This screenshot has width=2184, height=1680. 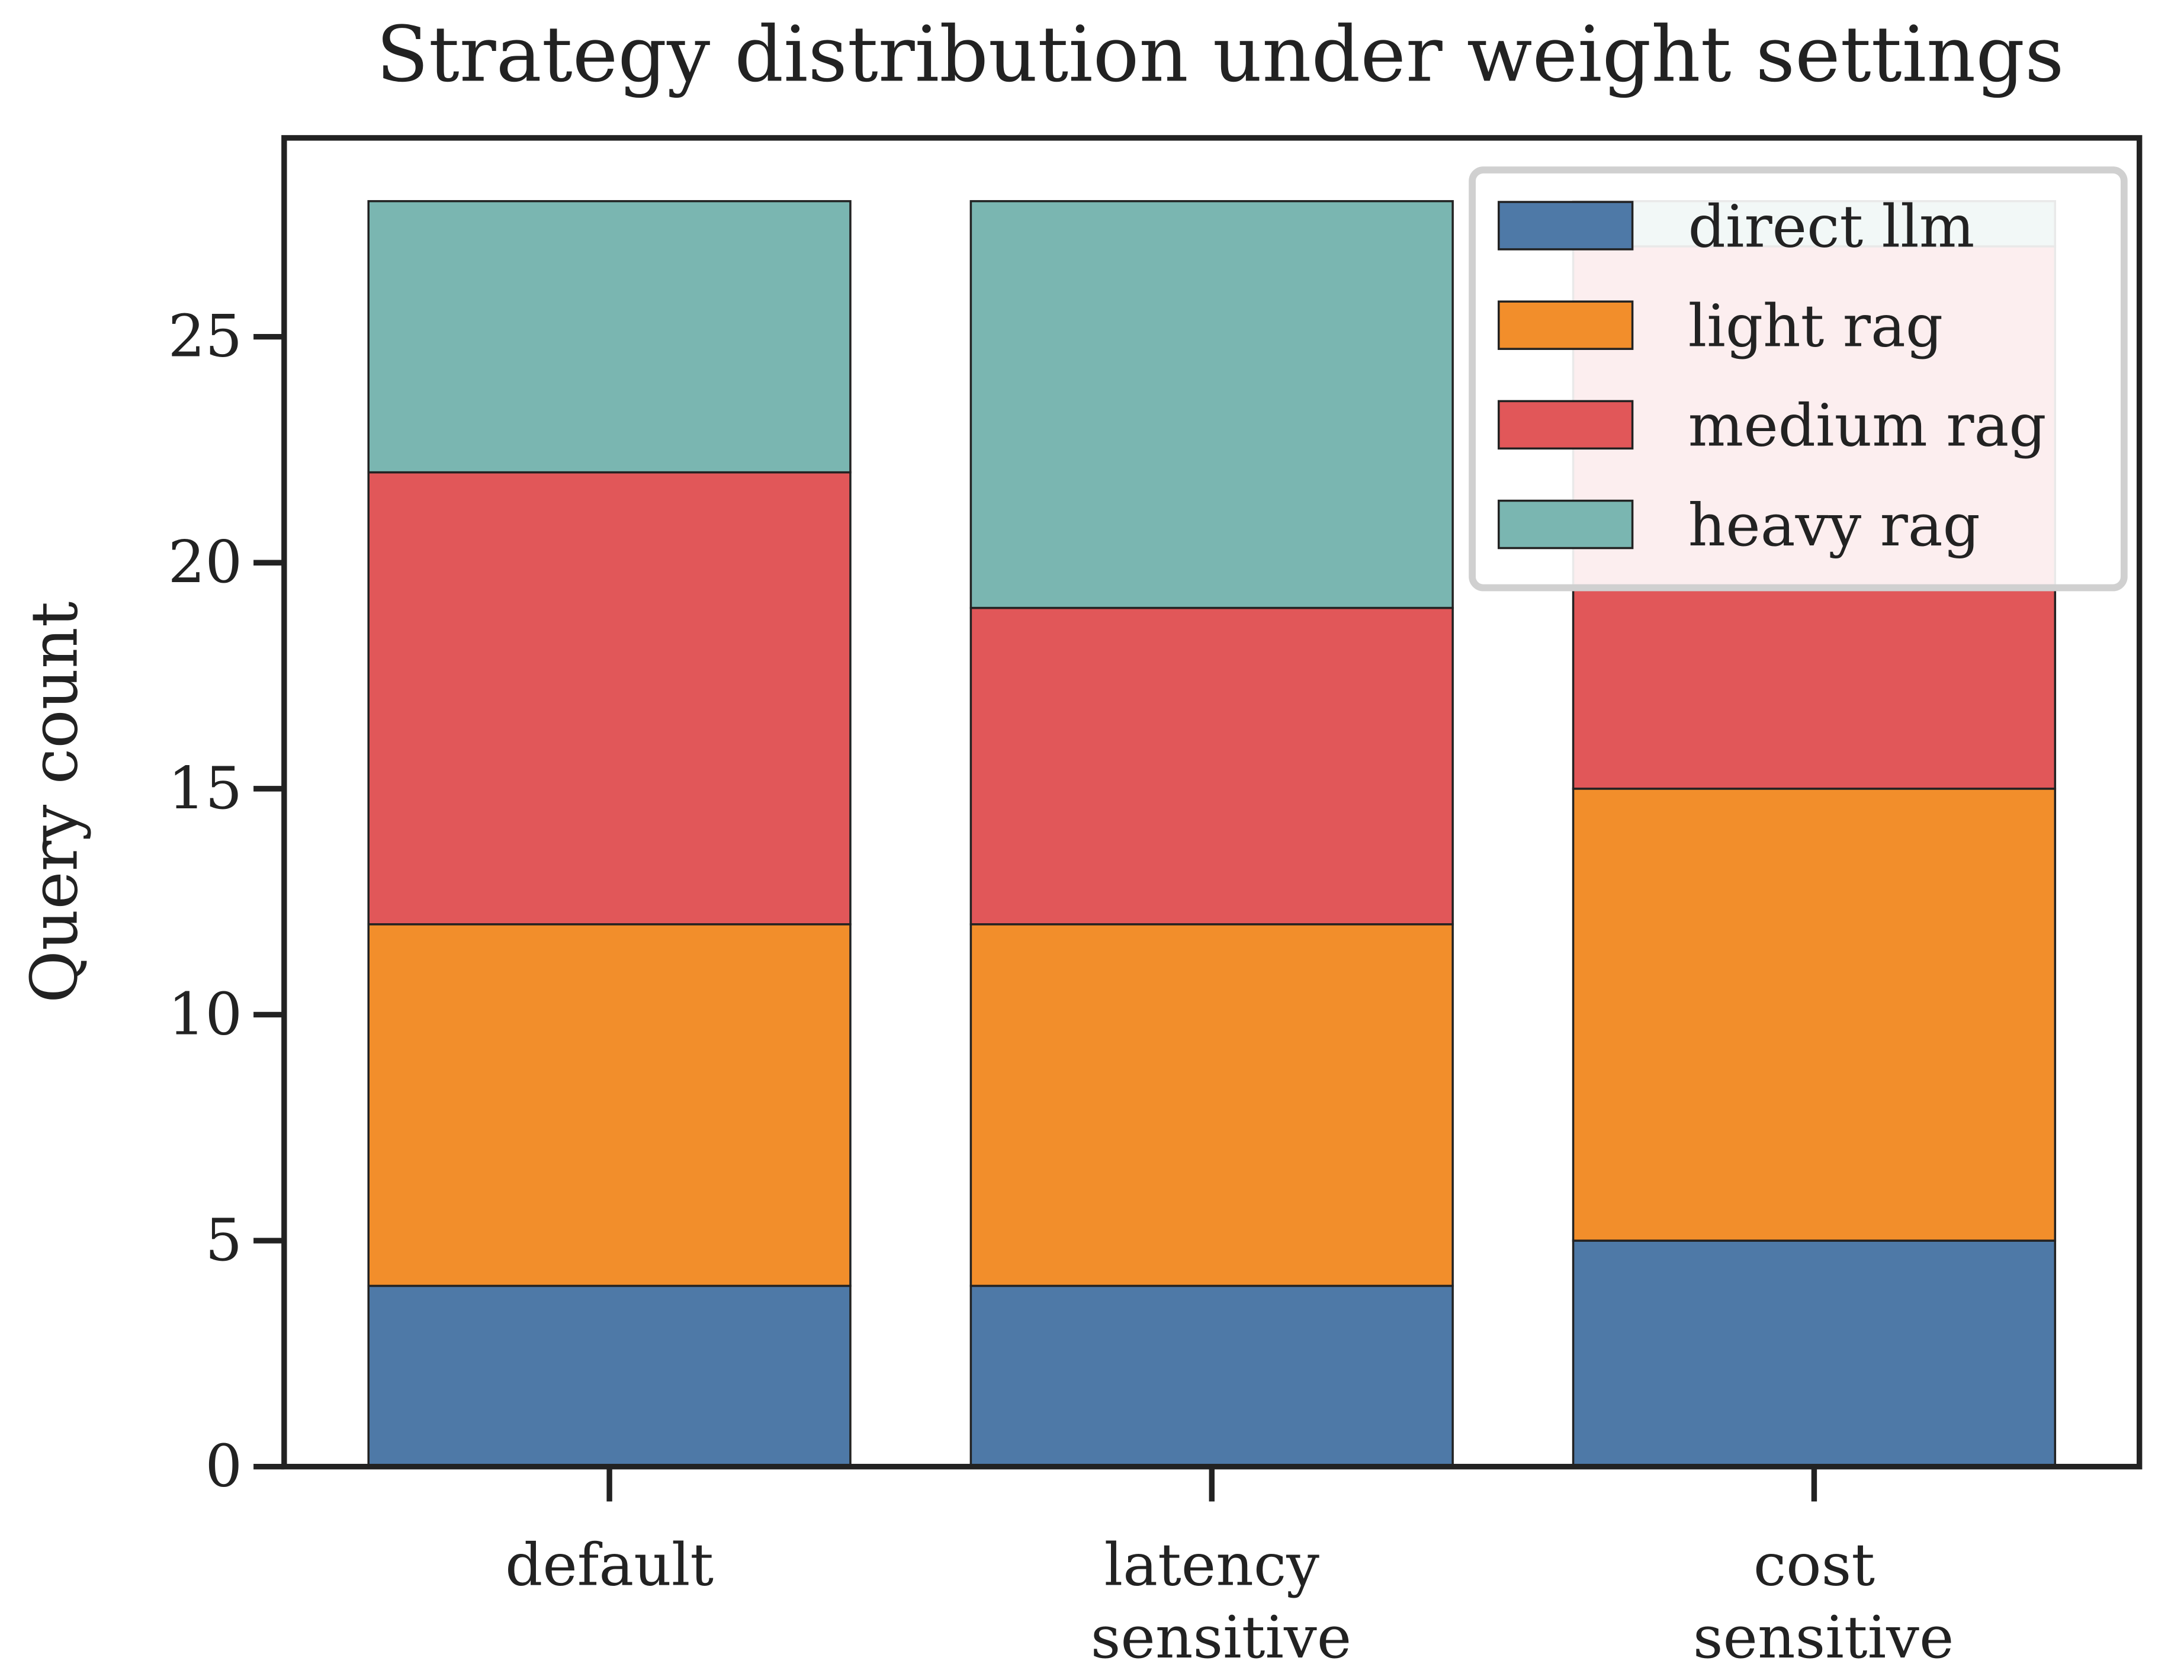 I want to click on y-tick-label: 15, so click(x=205, y=788).